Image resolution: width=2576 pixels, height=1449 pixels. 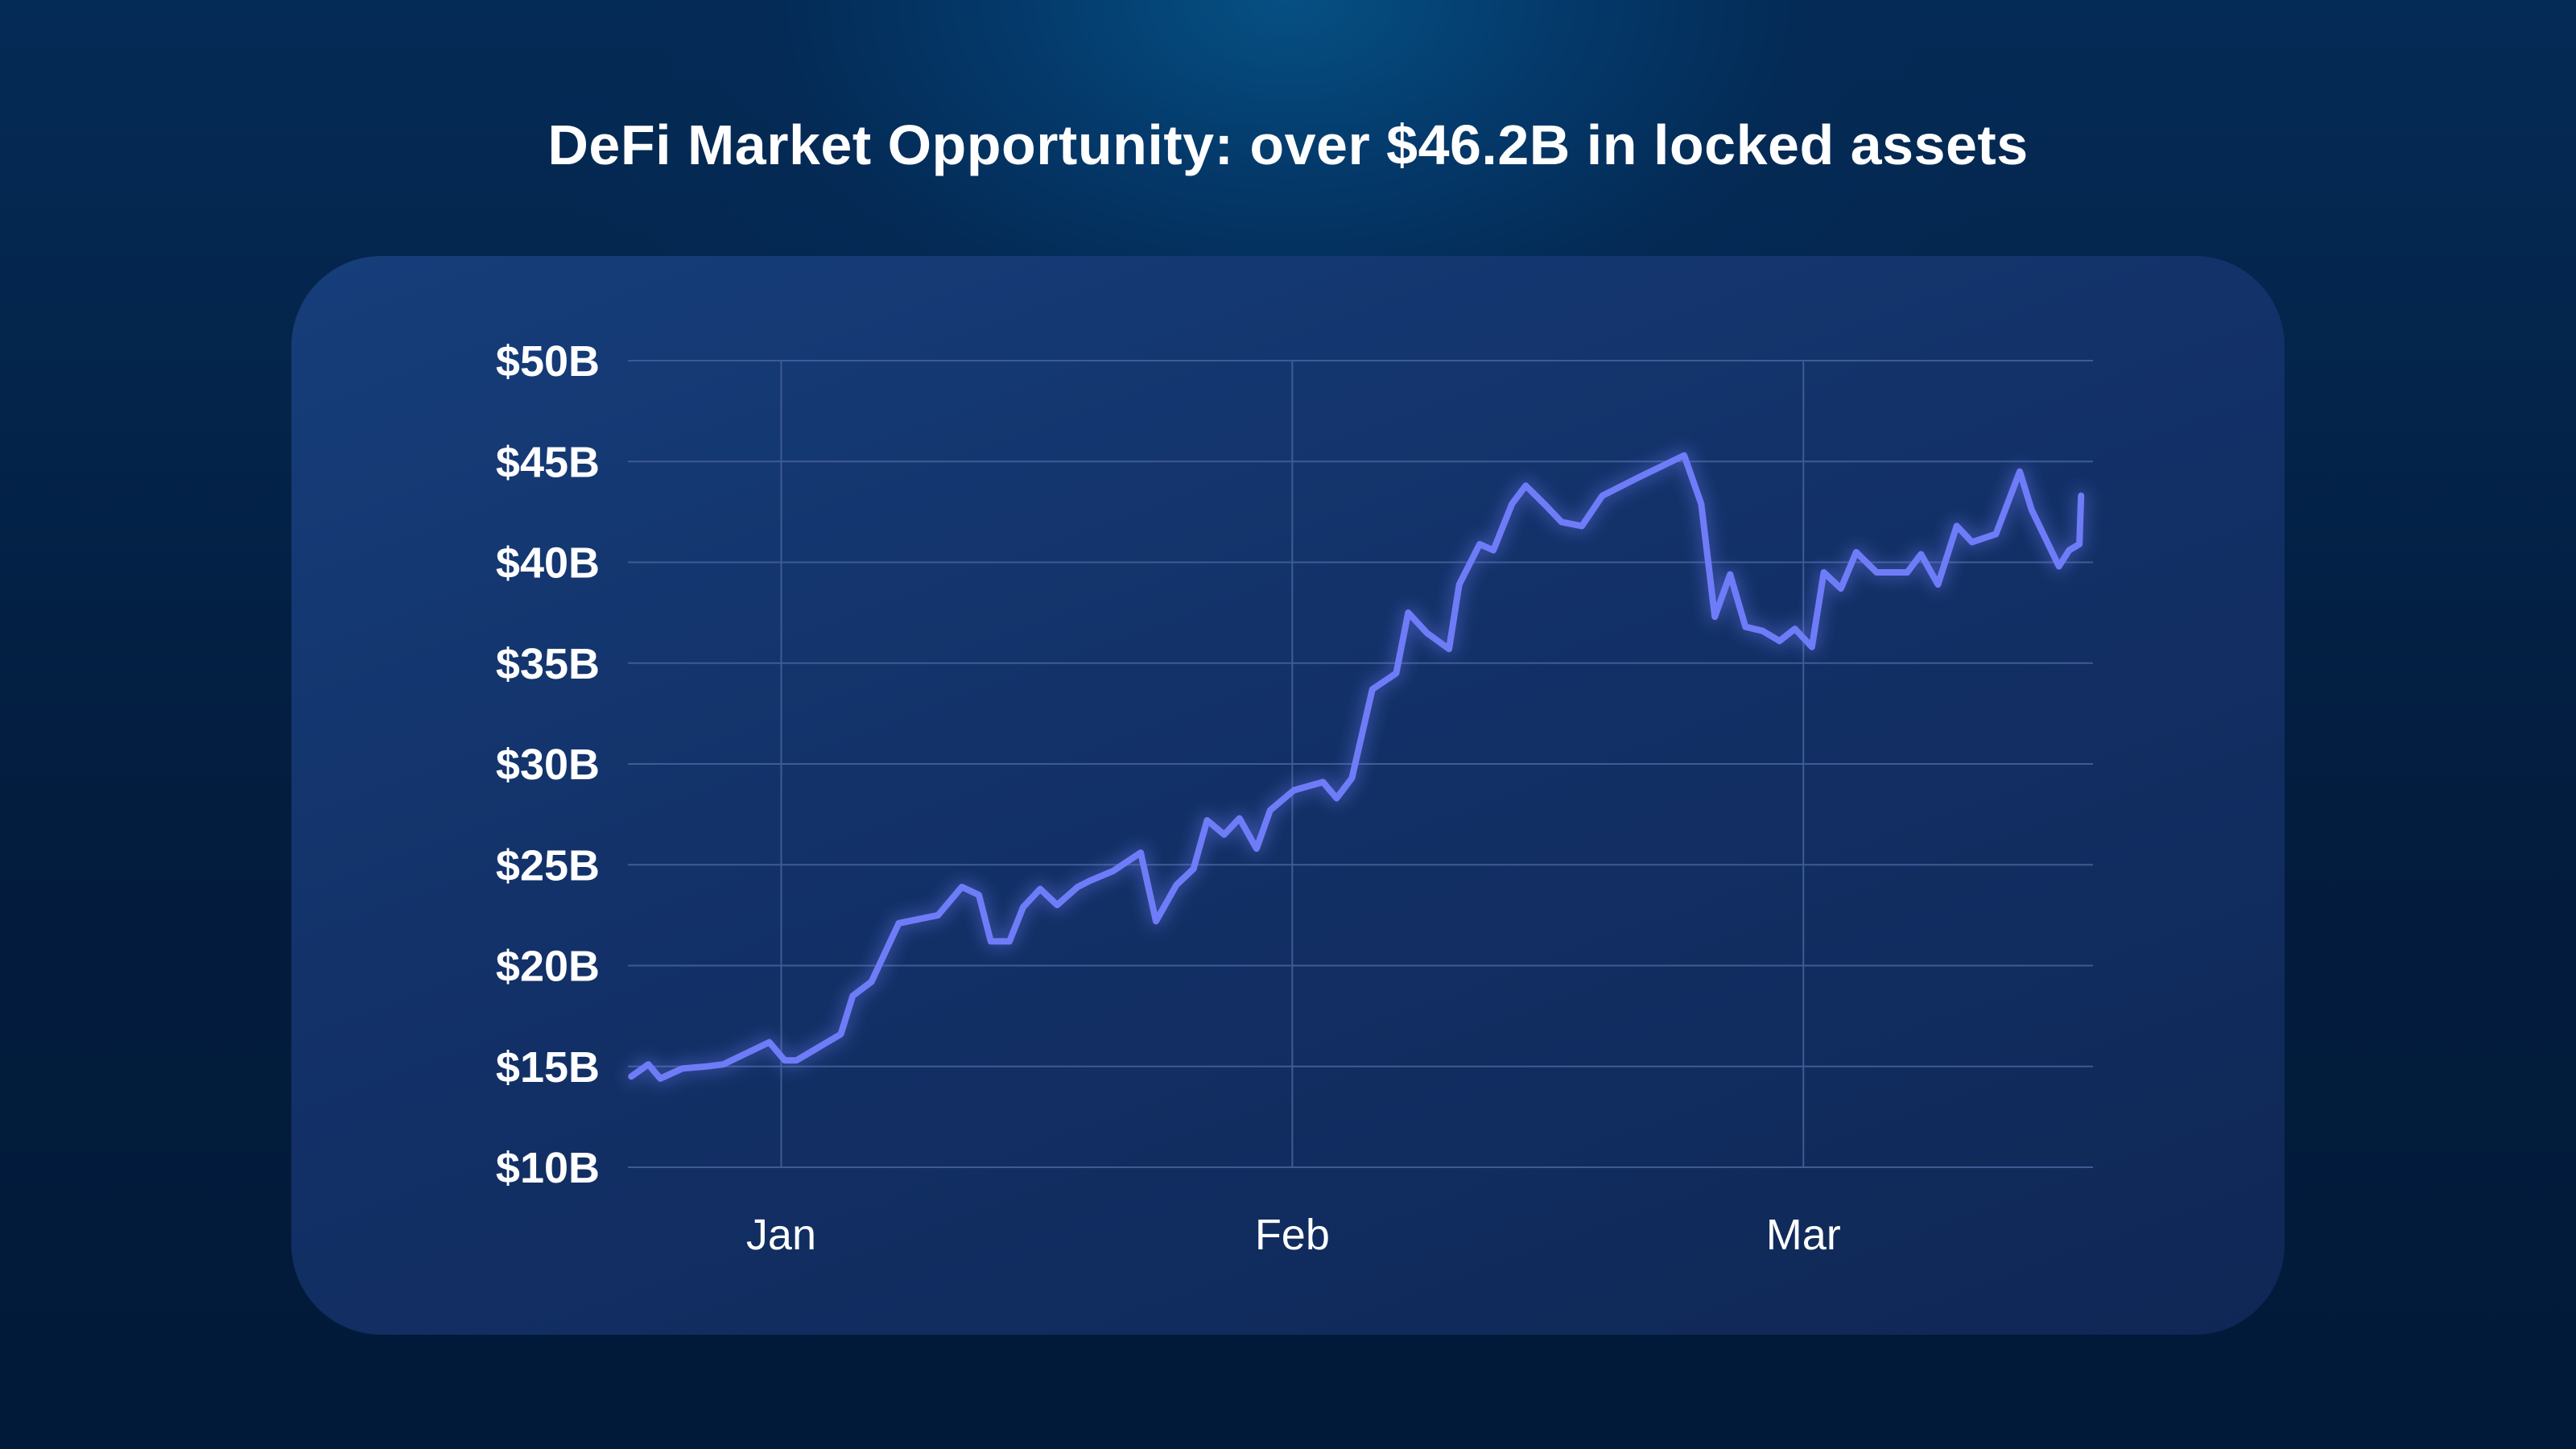 I want to click on x-tick-label: Feb, so click(x=1292, y=1235).